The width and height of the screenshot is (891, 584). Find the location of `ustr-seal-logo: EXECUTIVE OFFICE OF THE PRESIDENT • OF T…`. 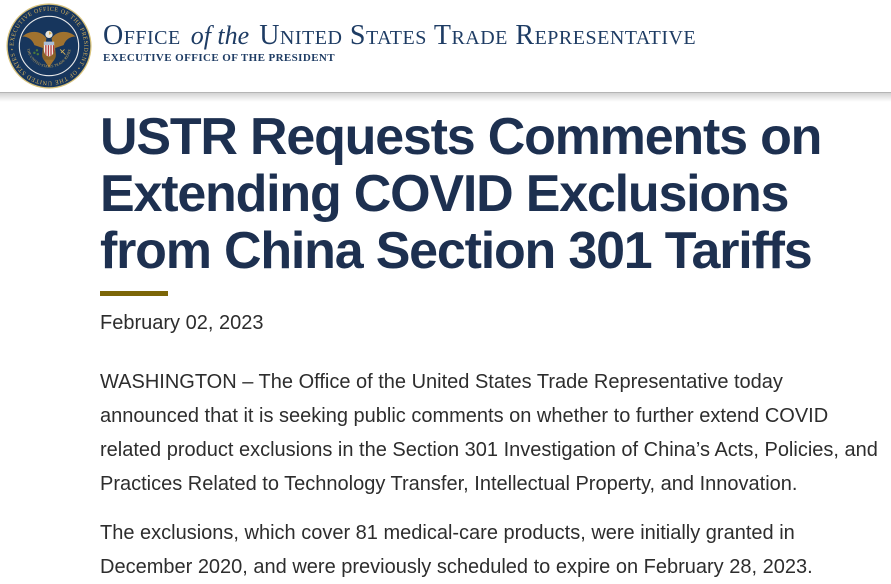

ustr-seal-logo: EXECUTIVE OFFICE OF THE PRESIDENT • OF T… is located at coordinates (48, 44).